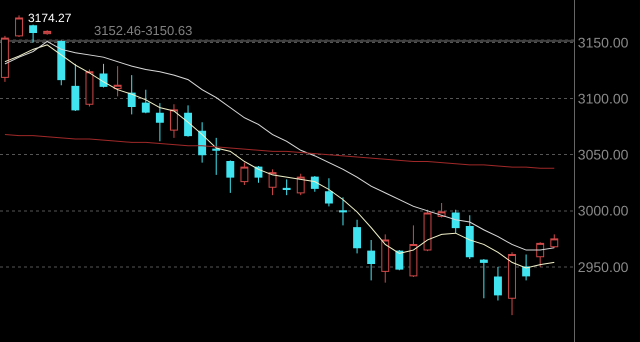 This screenshot has width=640, height=342. I want to click on y-tick-label: 2950.00, so click(603, 266).